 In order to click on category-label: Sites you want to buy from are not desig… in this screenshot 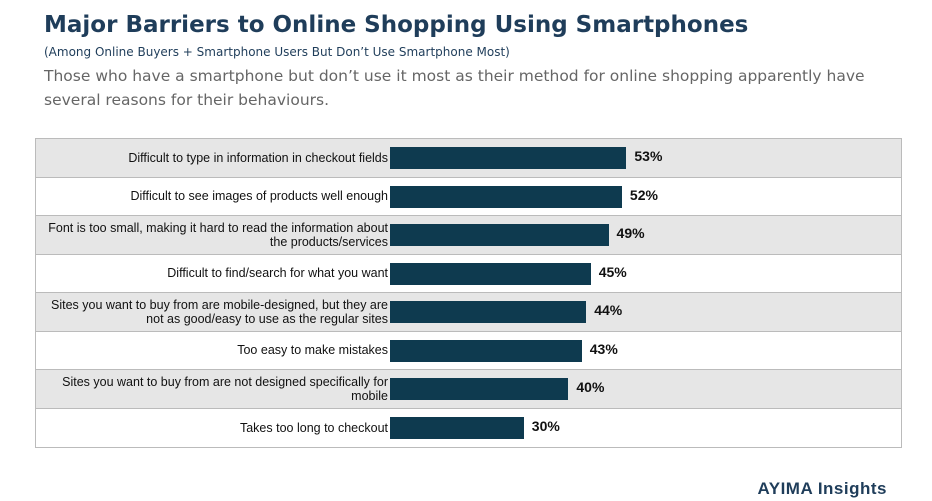, I will do `click(225, 388)`.